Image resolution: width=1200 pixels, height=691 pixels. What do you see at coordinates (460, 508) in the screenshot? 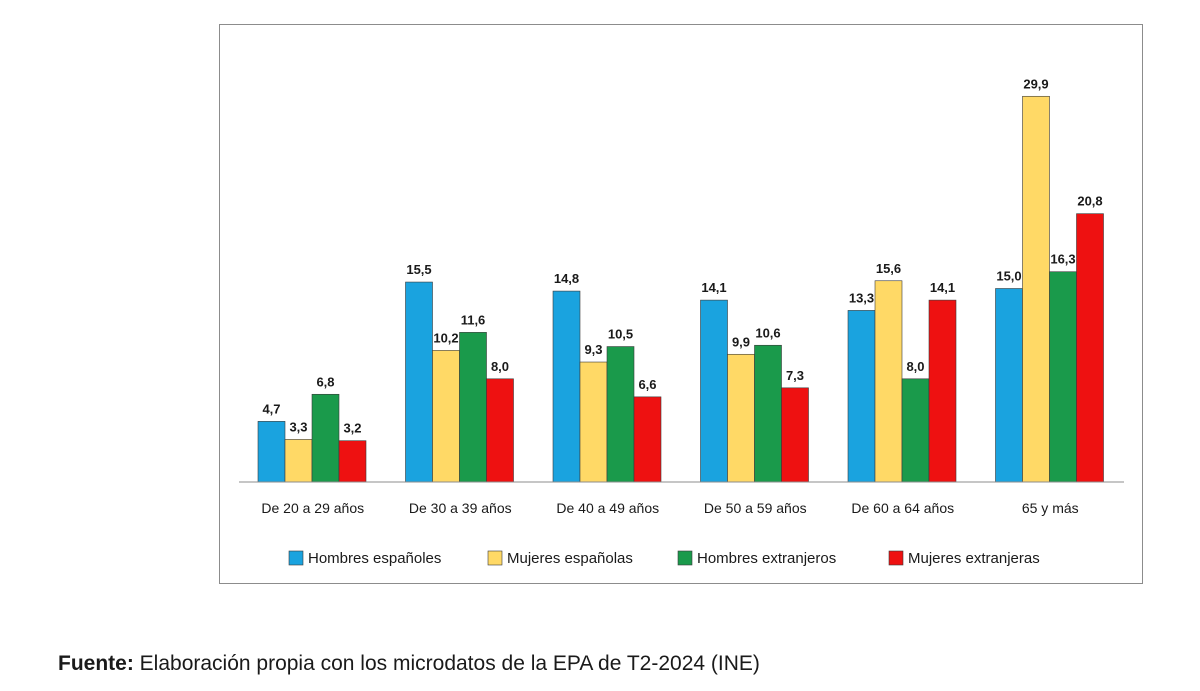
I see `x-tick-label-de-30-a-39-anos: De 30 a 39 años` at bounding box center [460, 508].